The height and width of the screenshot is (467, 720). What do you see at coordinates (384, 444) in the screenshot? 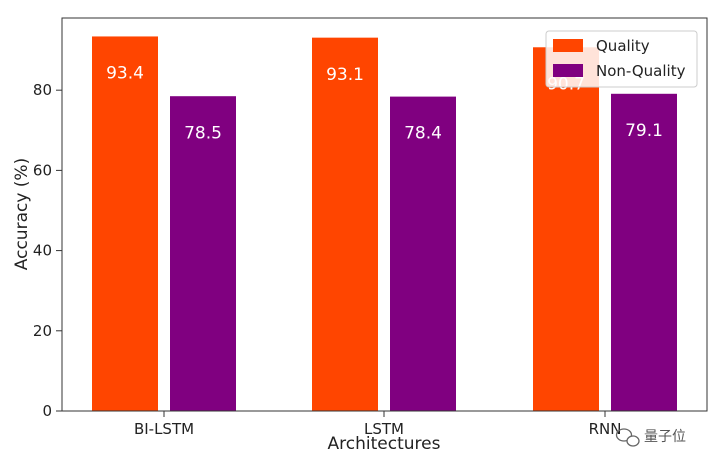
I see `x-axis-label: Architectures` at bounding box center [384, 444].